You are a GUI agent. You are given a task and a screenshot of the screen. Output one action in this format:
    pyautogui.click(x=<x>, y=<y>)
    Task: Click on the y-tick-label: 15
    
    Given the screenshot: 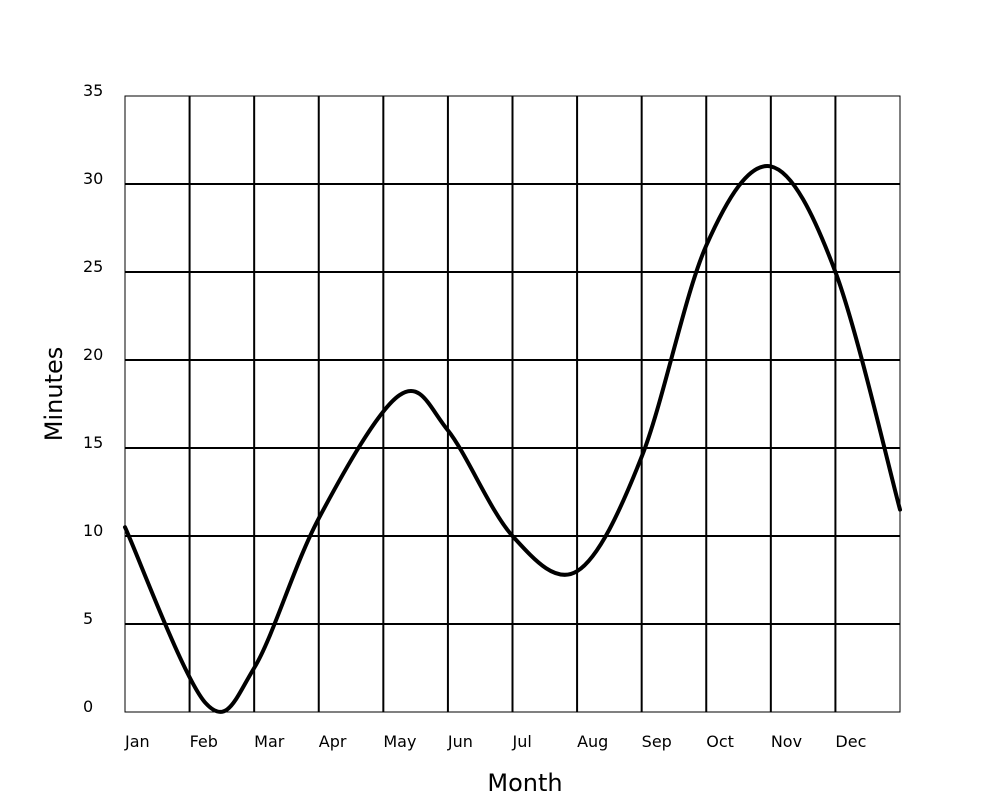 What is the action you would take?
    pyautogui.click(x=93, y=442)
    